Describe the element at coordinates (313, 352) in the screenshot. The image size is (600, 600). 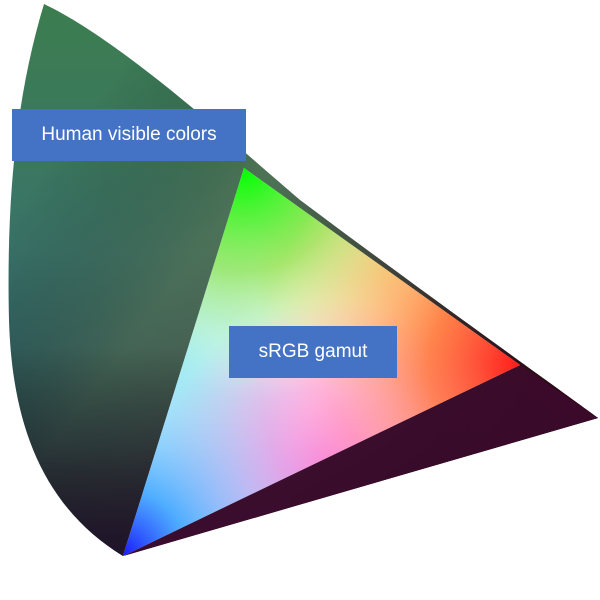
I see `srgb-gamut-label: sRGB gamut` at that location.